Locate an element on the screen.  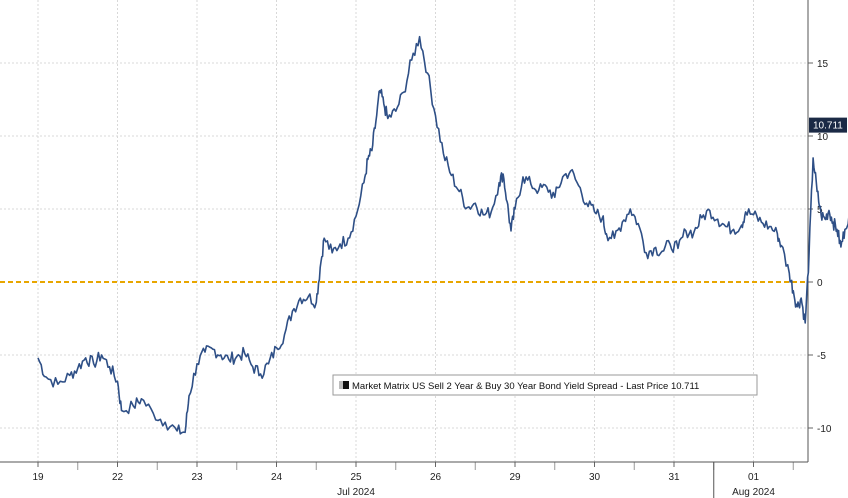
month-label: Jul 2024 is located at coordinates (356, 492).